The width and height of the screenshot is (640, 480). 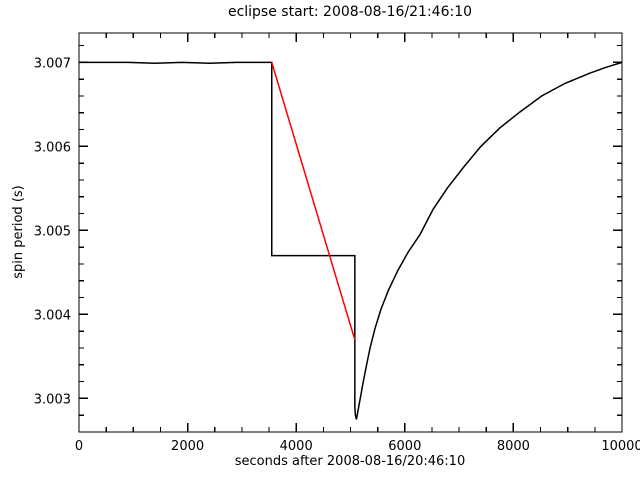 I want to click on y-tick-label: 3.004, so click(x=52, y=315).